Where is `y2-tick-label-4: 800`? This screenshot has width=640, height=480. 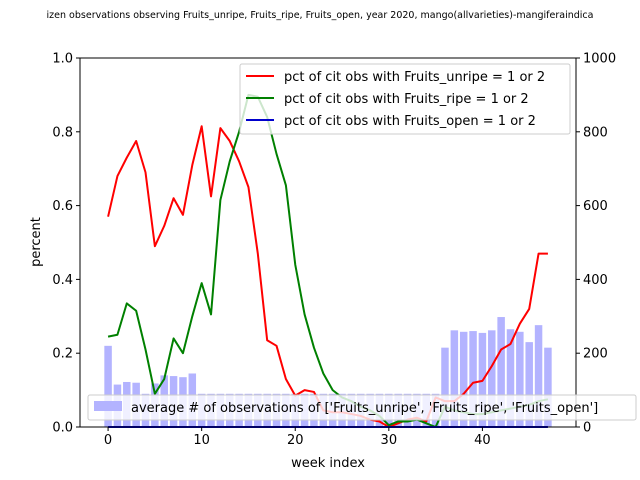 y2-tick-label-4: 800 is located at coordinates (595, 132).